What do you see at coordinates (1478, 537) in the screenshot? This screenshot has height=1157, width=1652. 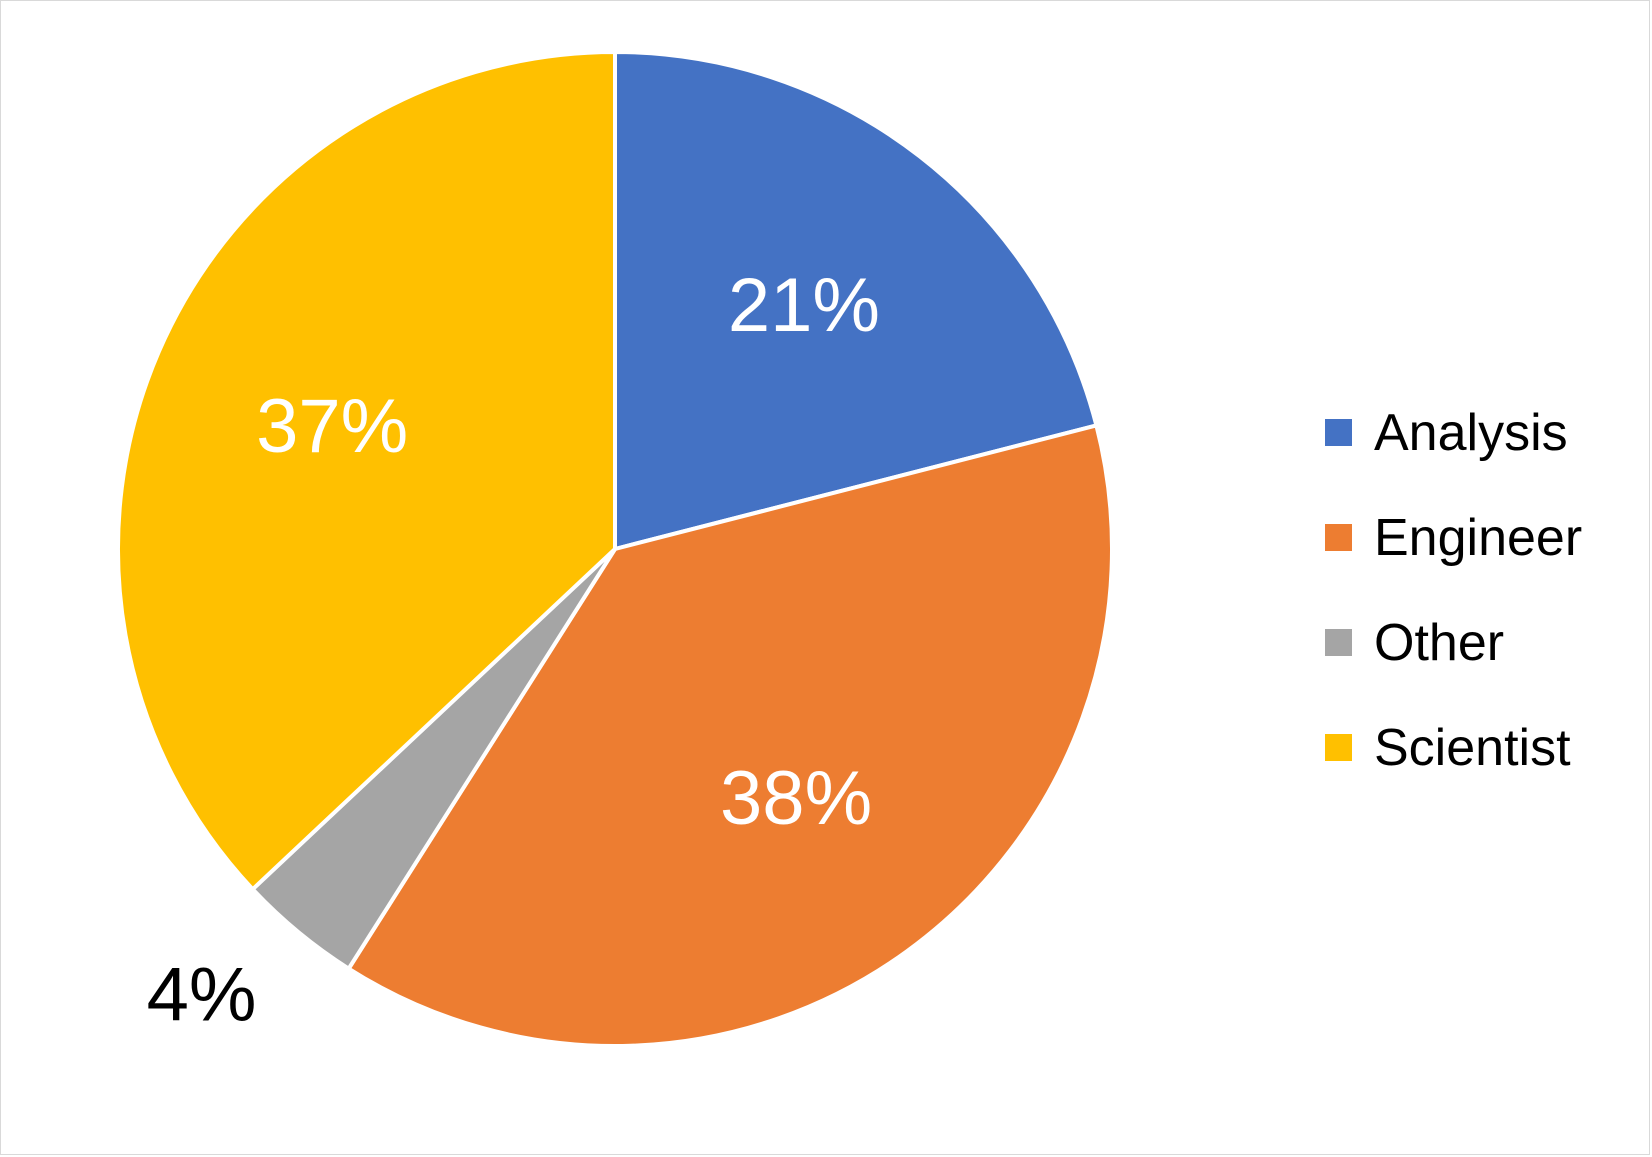 I see `legend-label-engineer: Engineer` at bounding box center [1478, 537].